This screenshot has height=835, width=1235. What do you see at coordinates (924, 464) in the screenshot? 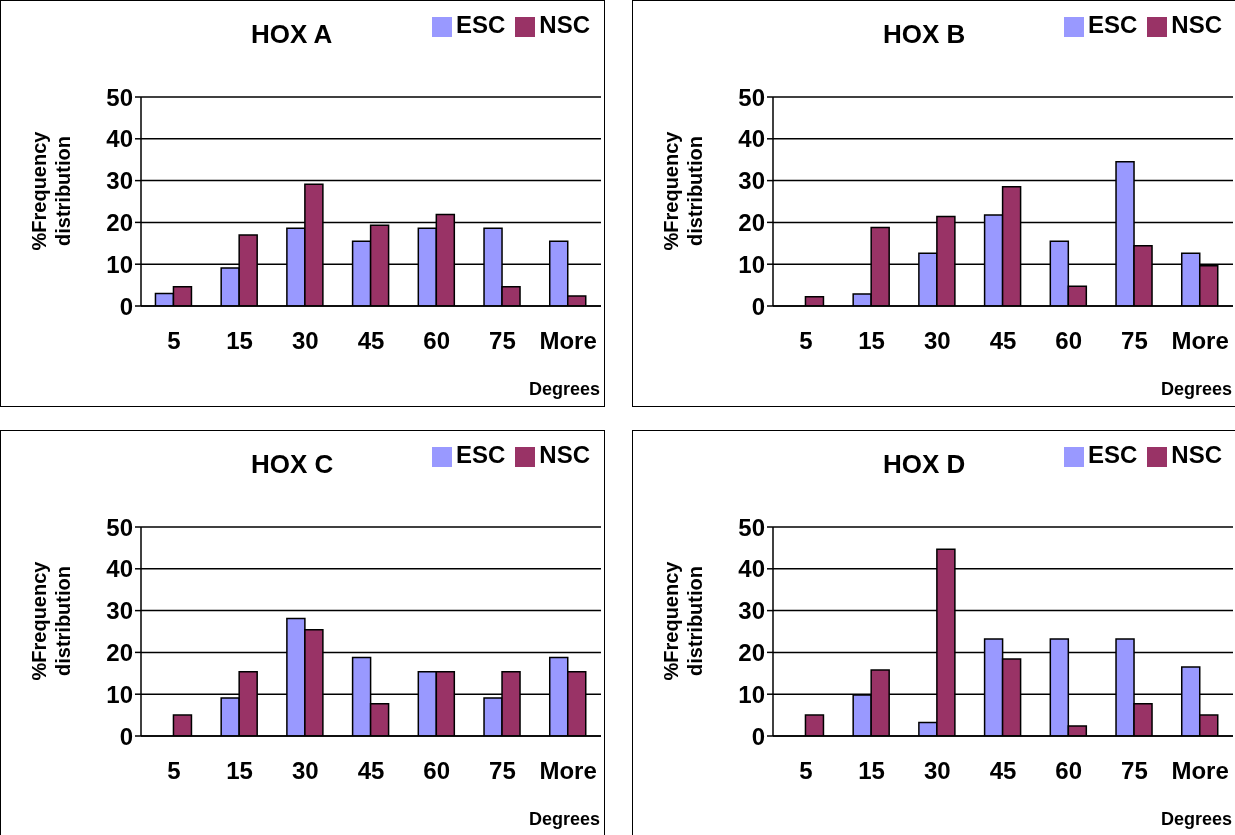
I see `chart-title: HOX D` at bounding box center [924, 464].